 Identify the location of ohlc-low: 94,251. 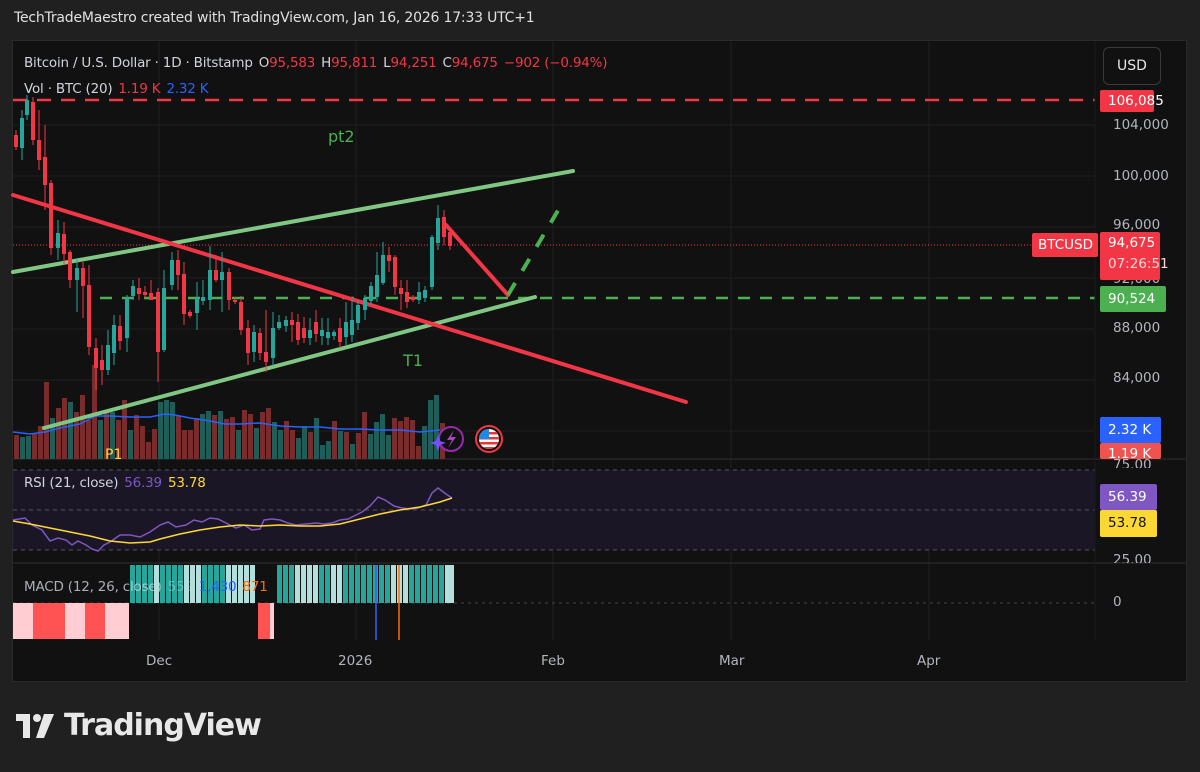
(413, 63).